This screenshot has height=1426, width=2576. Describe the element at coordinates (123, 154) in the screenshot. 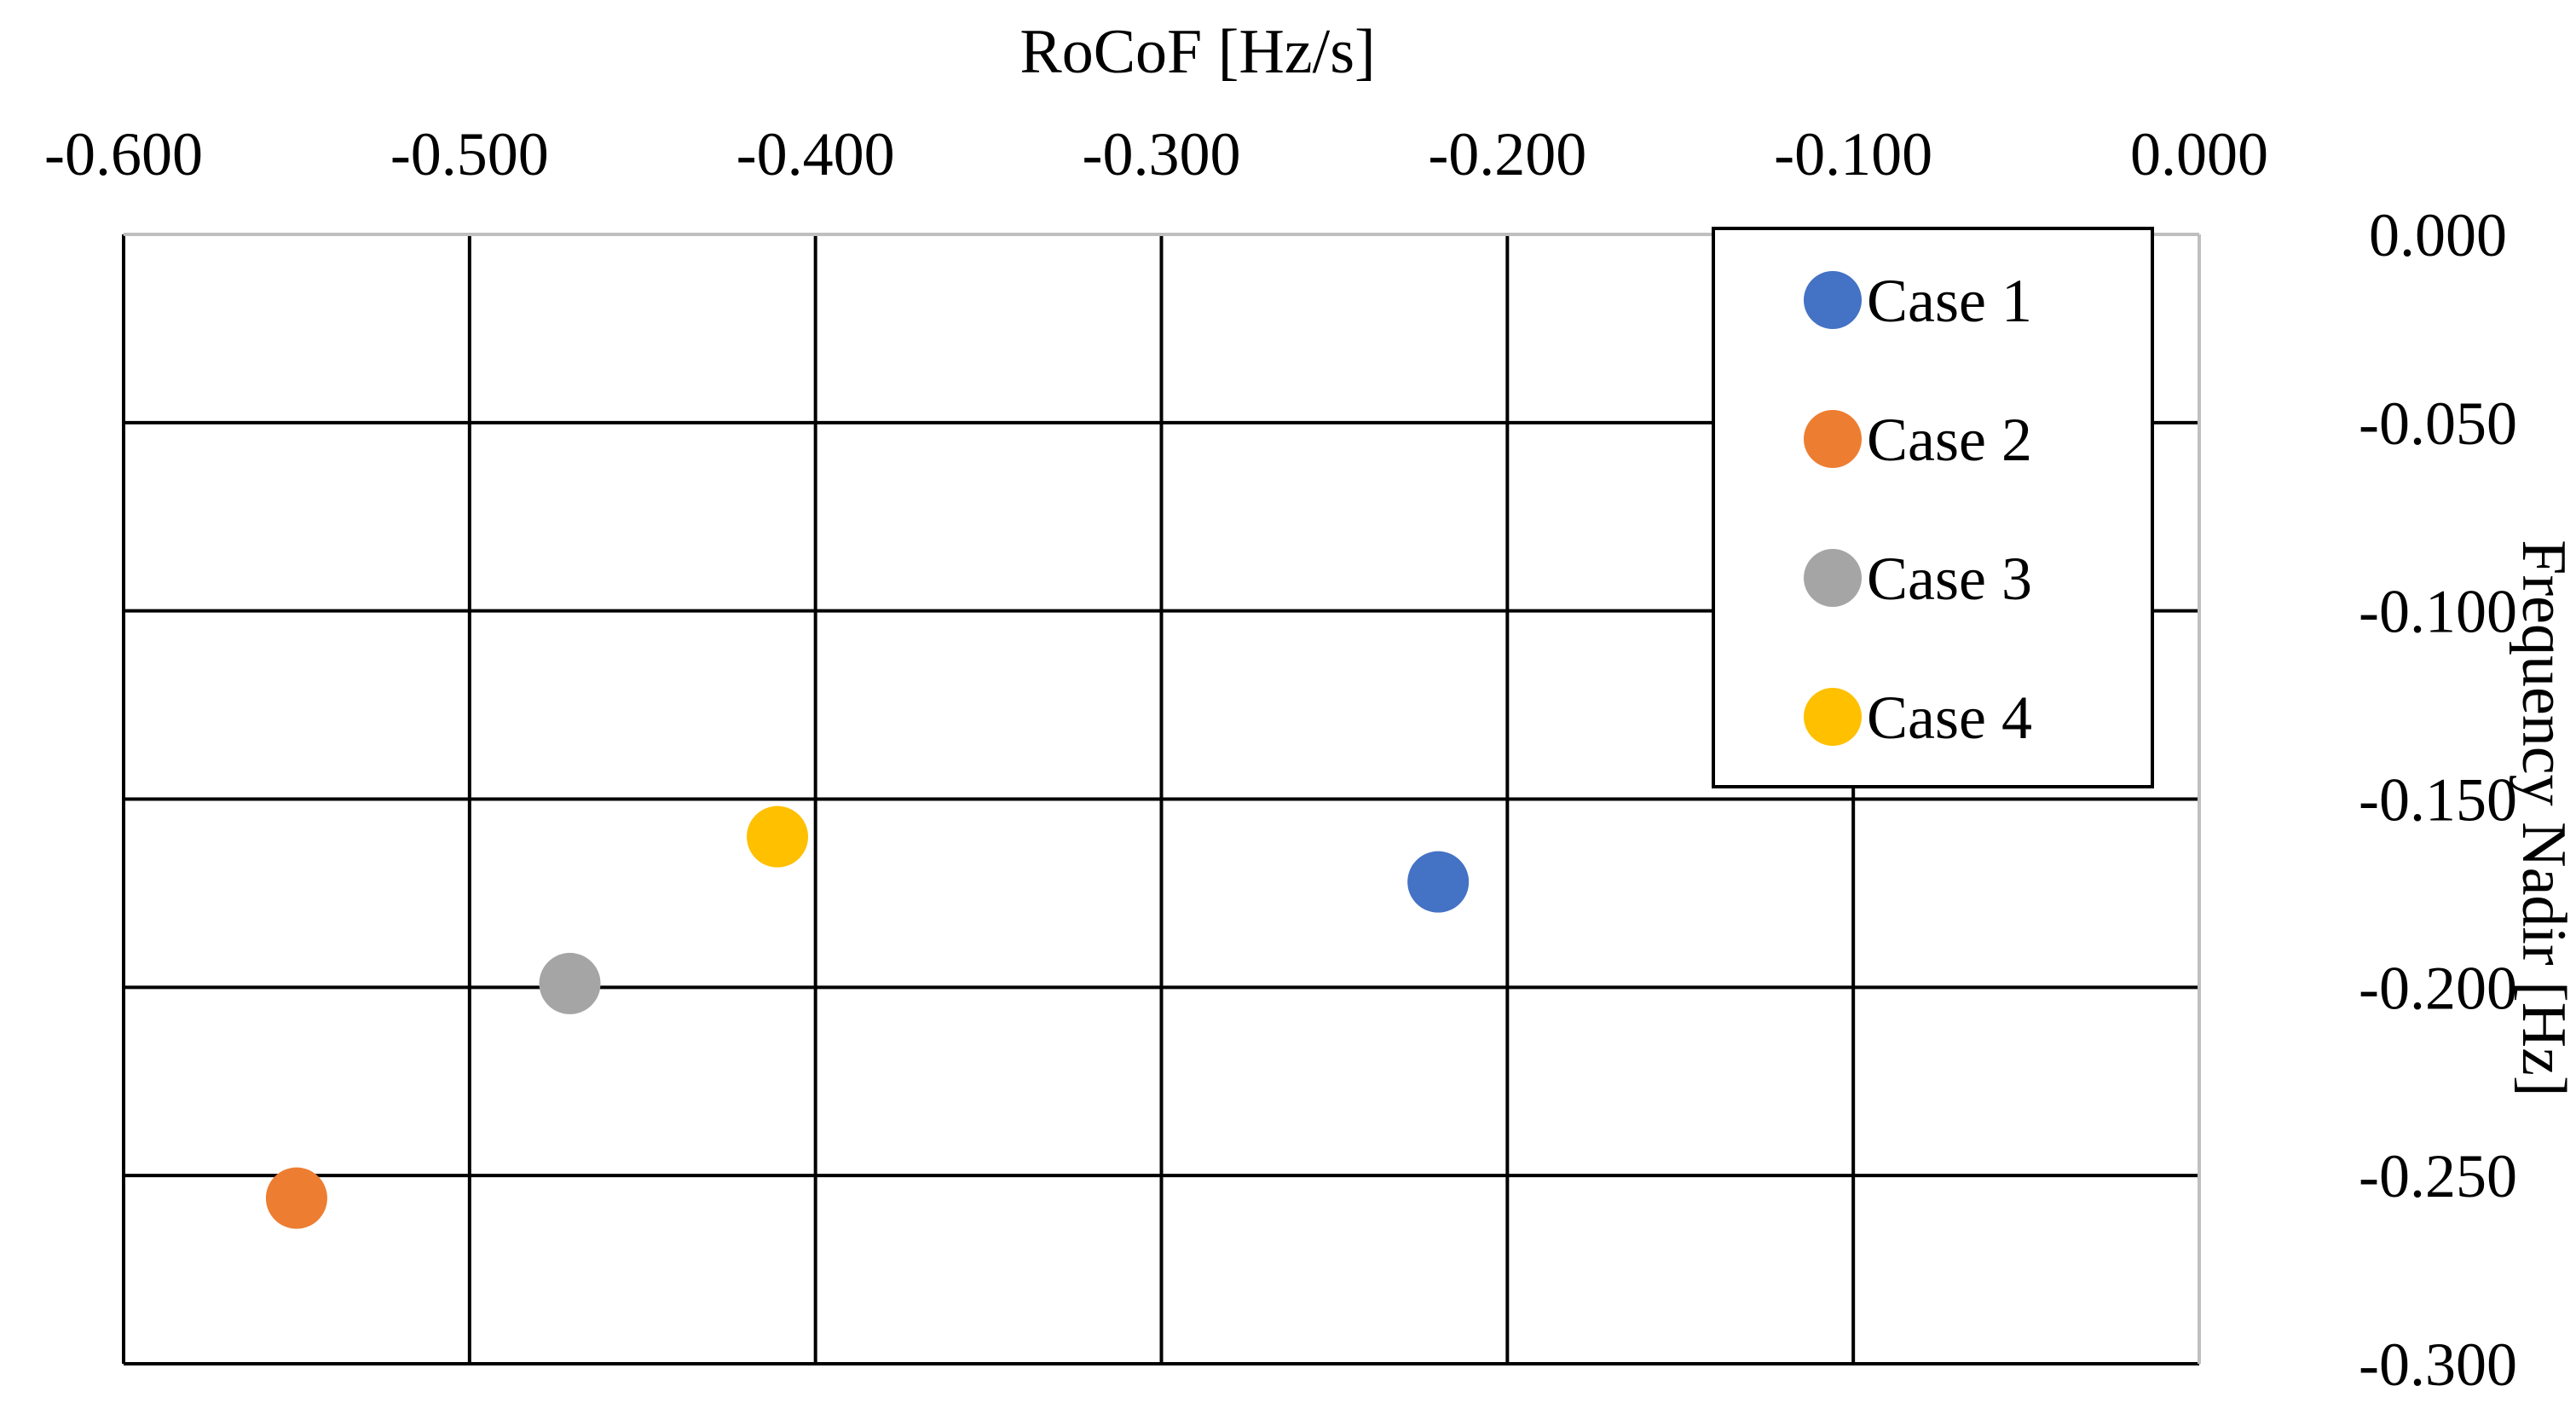

I see `x-tick-label: -0.600` at that location.